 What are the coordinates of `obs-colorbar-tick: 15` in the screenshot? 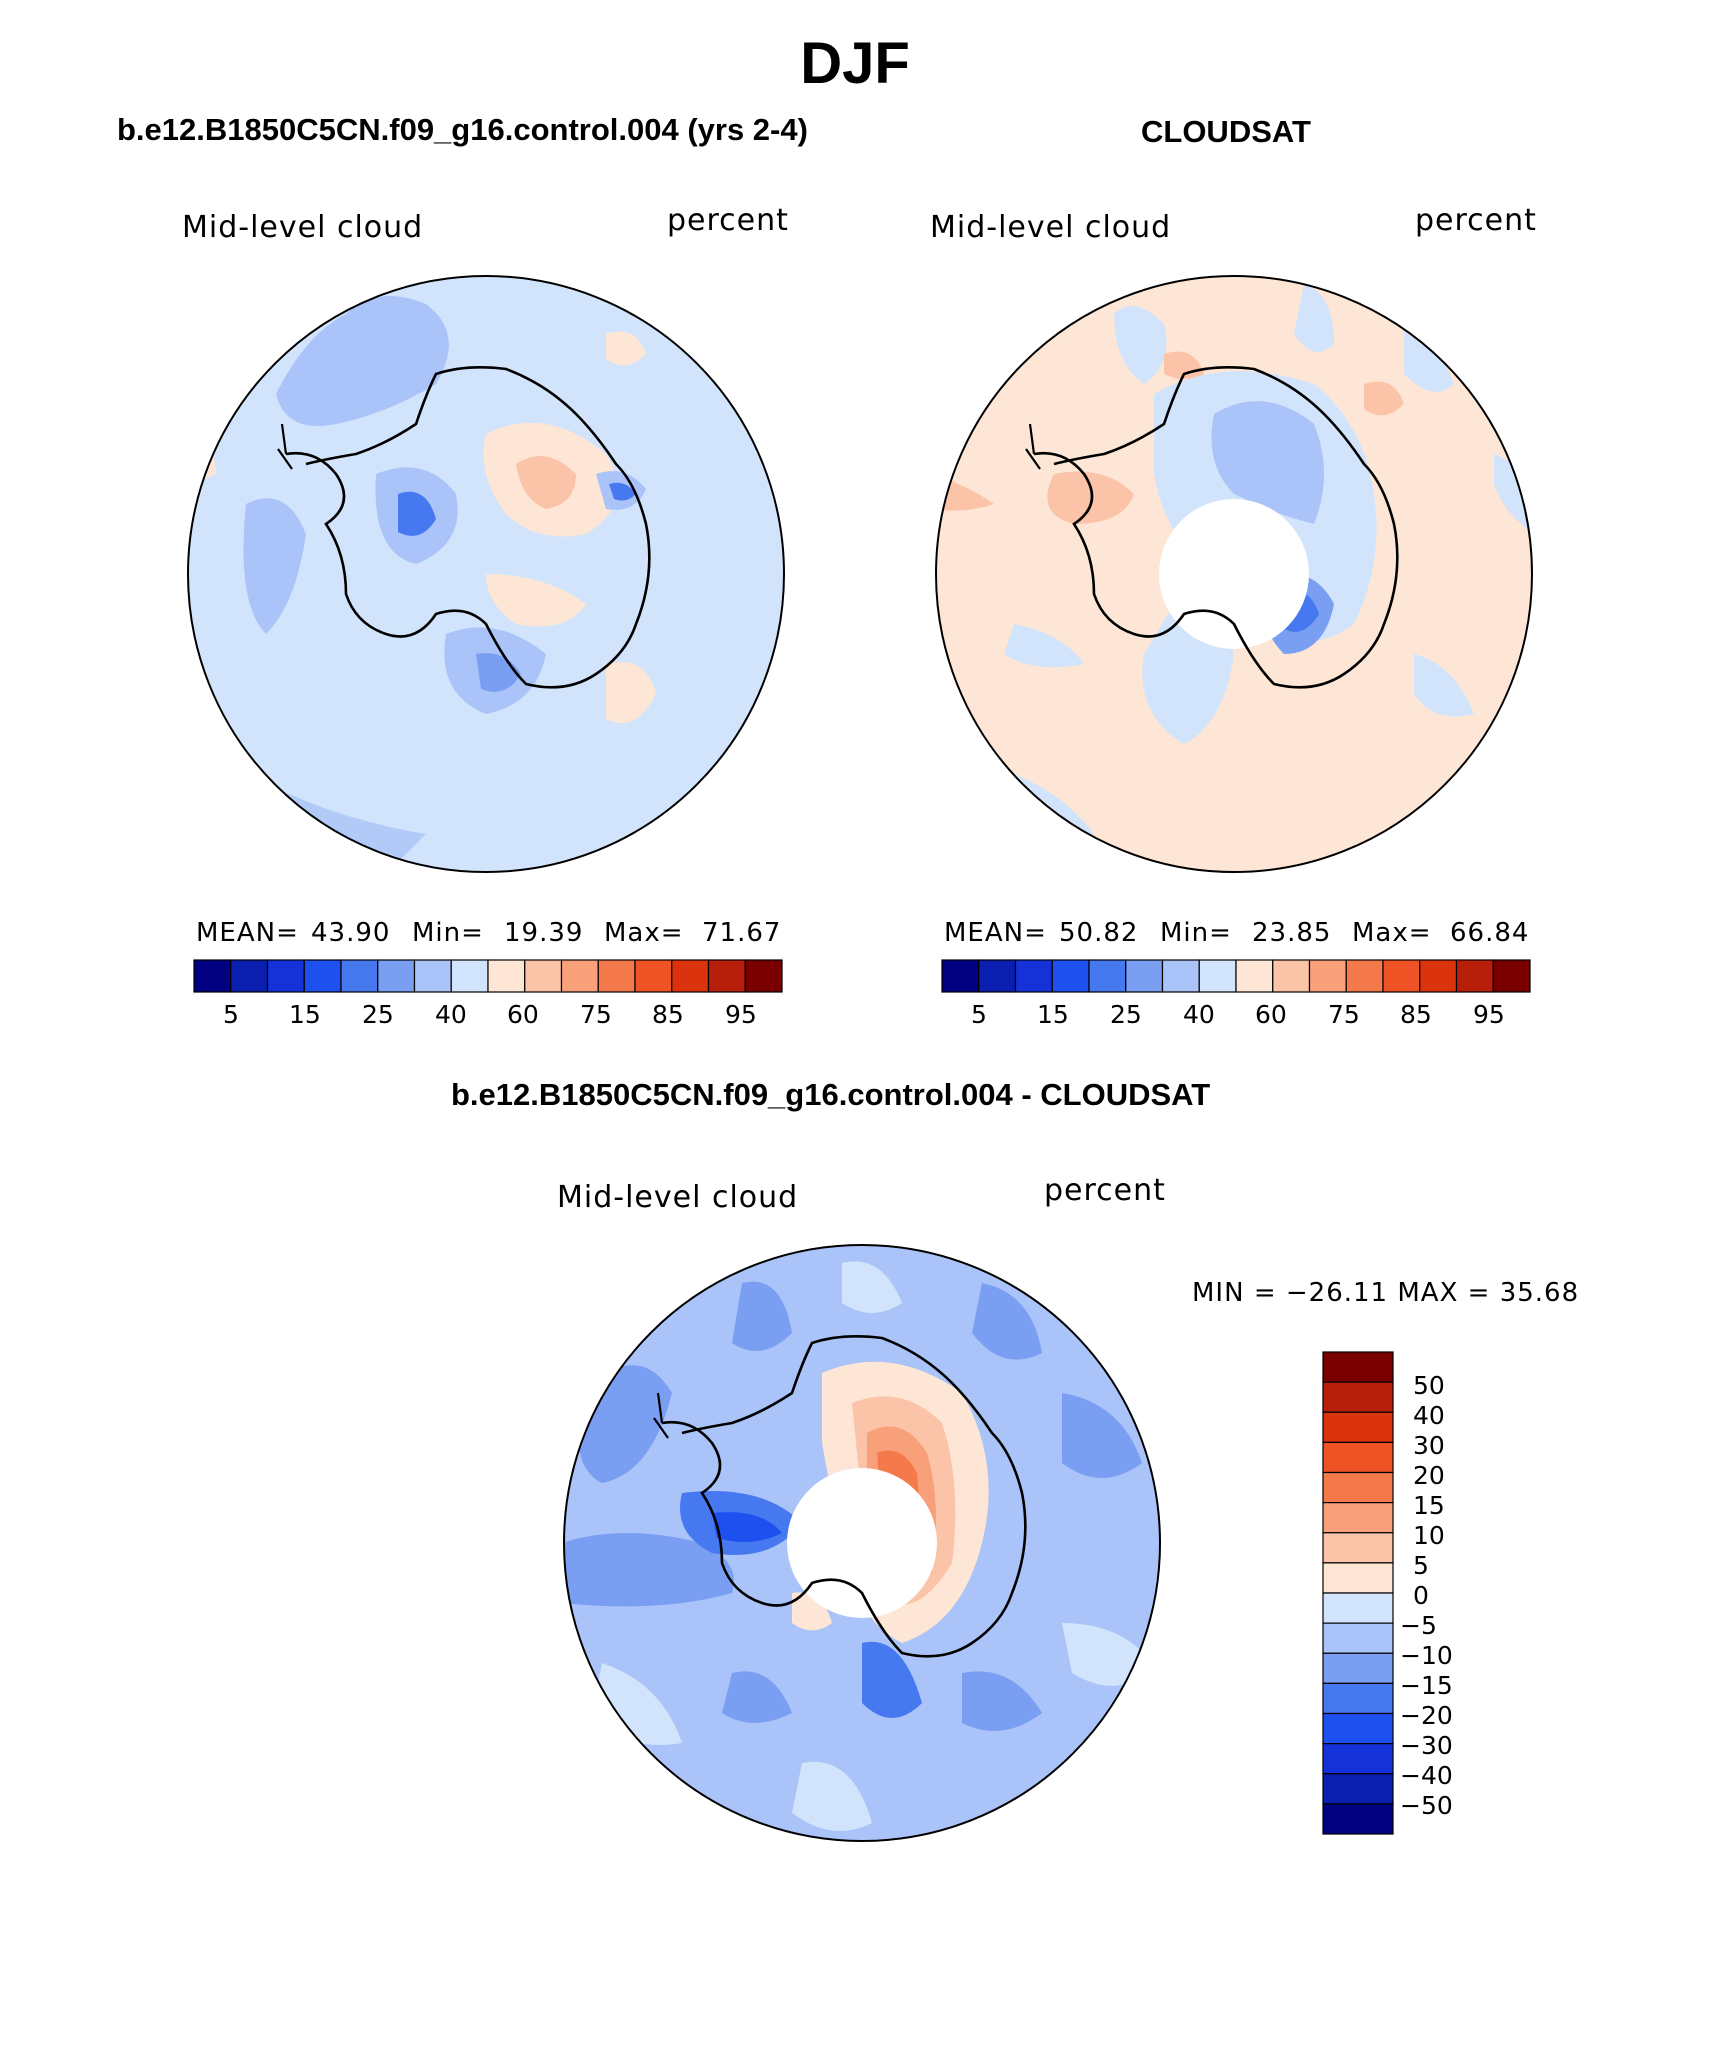 It's located at (1053, 1014).